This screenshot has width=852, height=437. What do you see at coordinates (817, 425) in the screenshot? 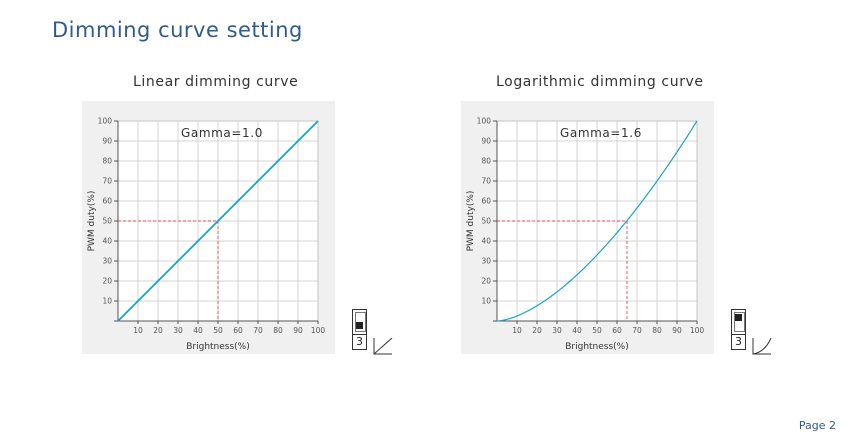
I see `page-number: Page 2` at bounding box center [817, 425].